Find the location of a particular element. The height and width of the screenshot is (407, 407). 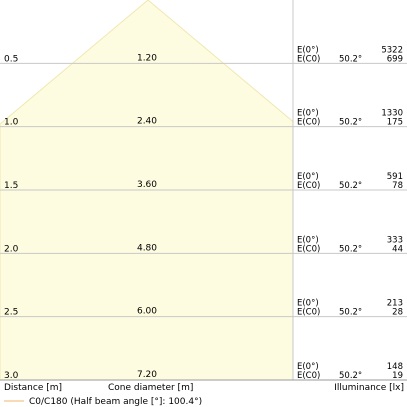

ec0-value-2: 175 is located at coordinates (395, 123).